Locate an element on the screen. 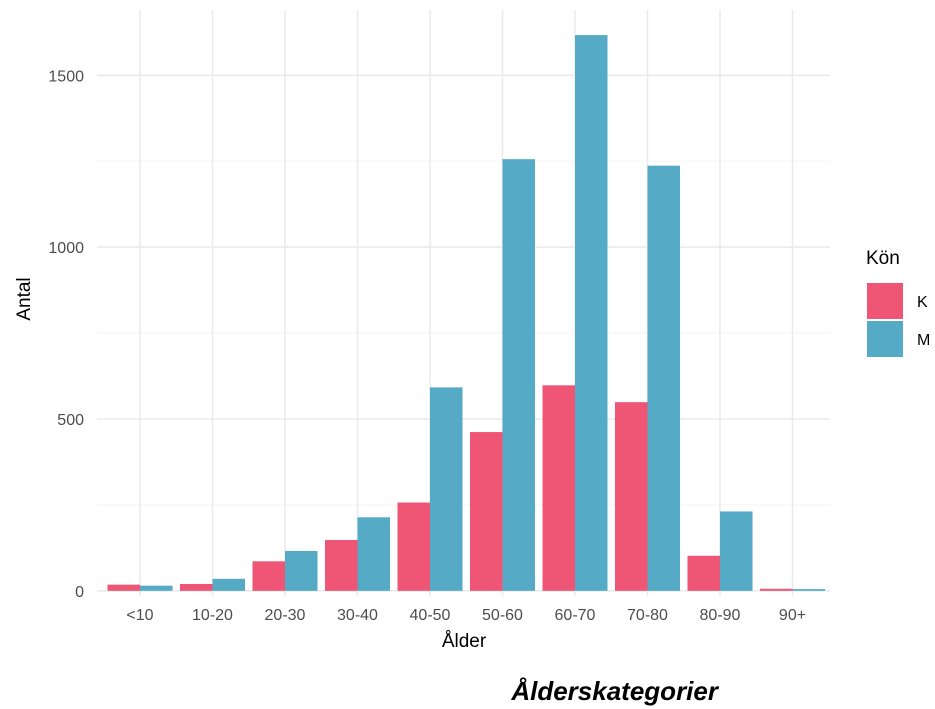 Image resolution: width=935 pixels, height=709 pixels. chart-caption: Ålderskategorier is located at coordinates (615, 691).